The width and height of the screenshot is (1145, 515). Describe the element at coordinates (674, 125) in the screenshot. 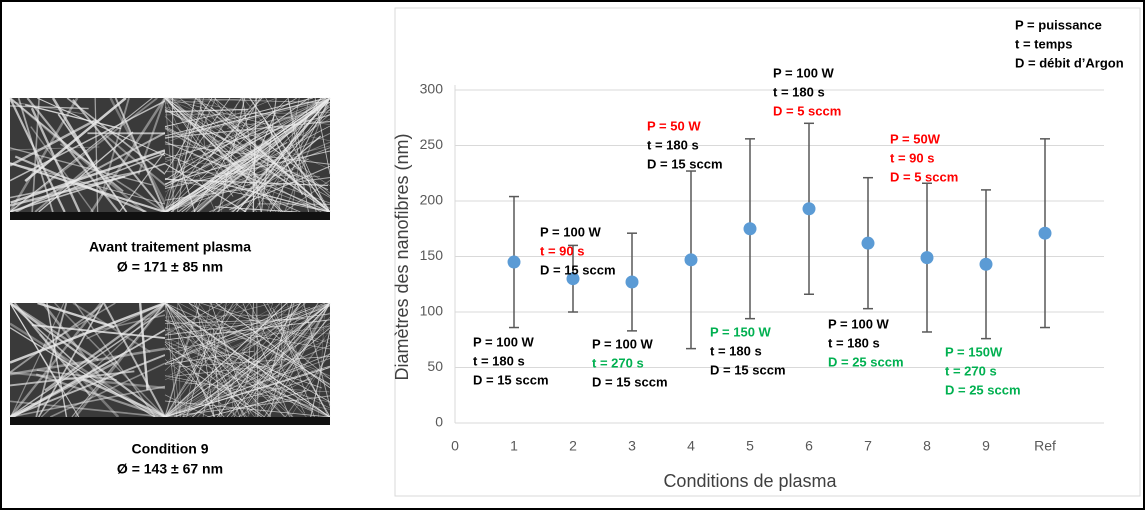

I see `annotation: P = 50 W` at that location.